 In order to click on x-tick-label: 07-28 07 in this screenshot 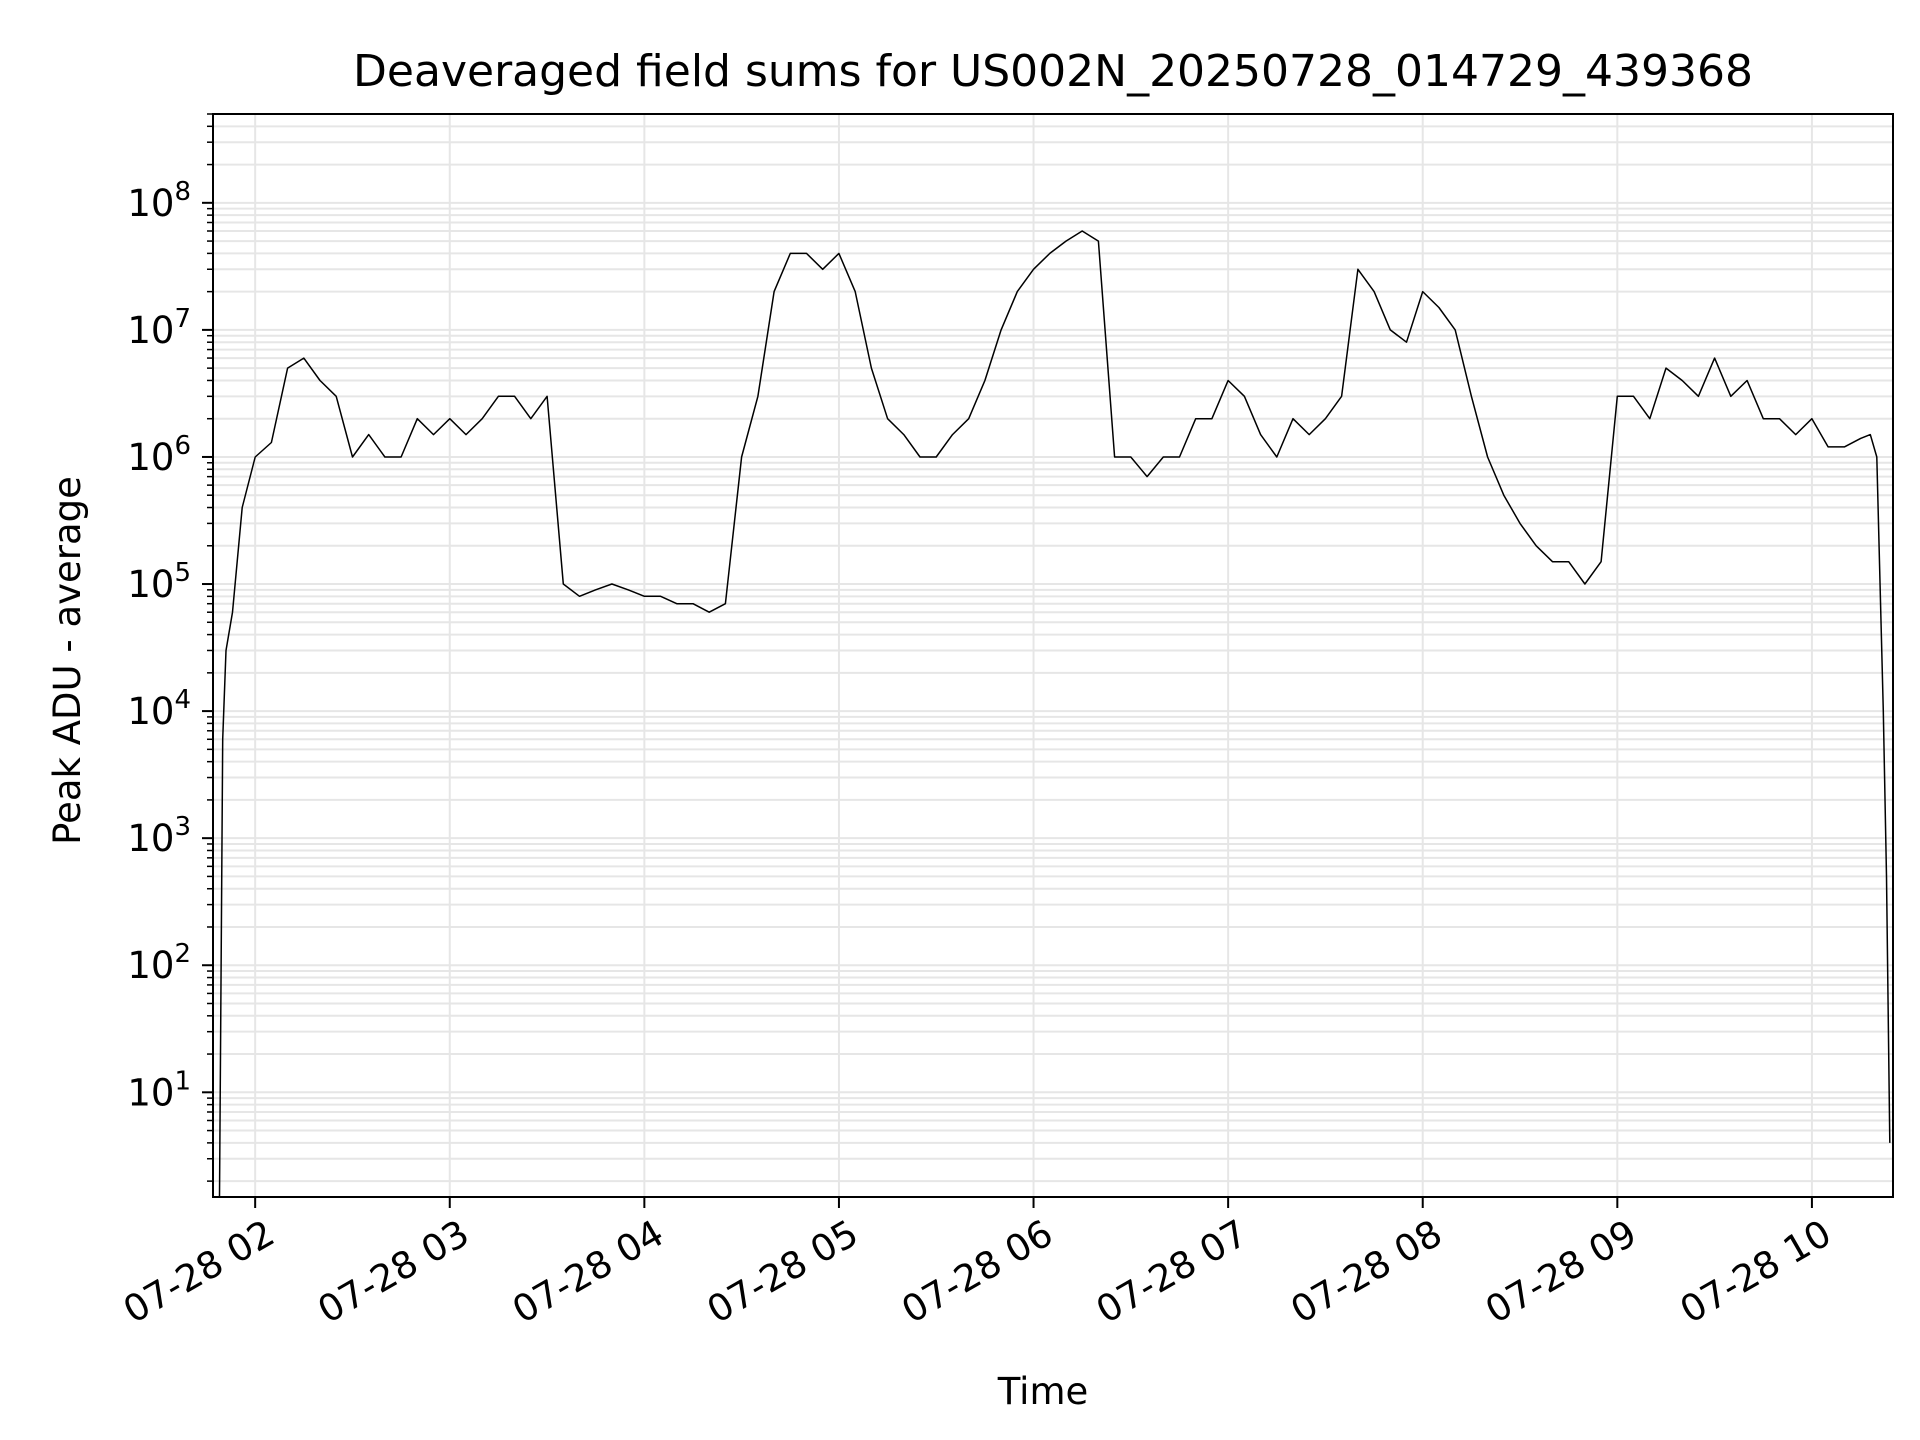, I will do `click(1172, 1272)`.